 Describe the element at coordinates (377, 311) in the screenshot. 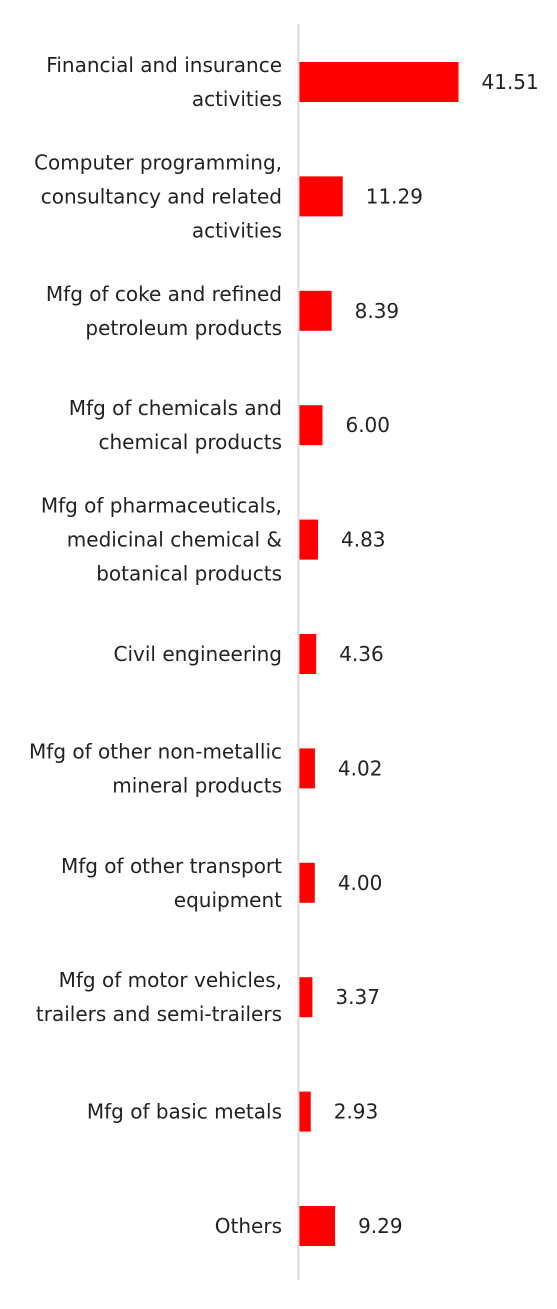

I see `bar-value-label: 8.39` at that location.